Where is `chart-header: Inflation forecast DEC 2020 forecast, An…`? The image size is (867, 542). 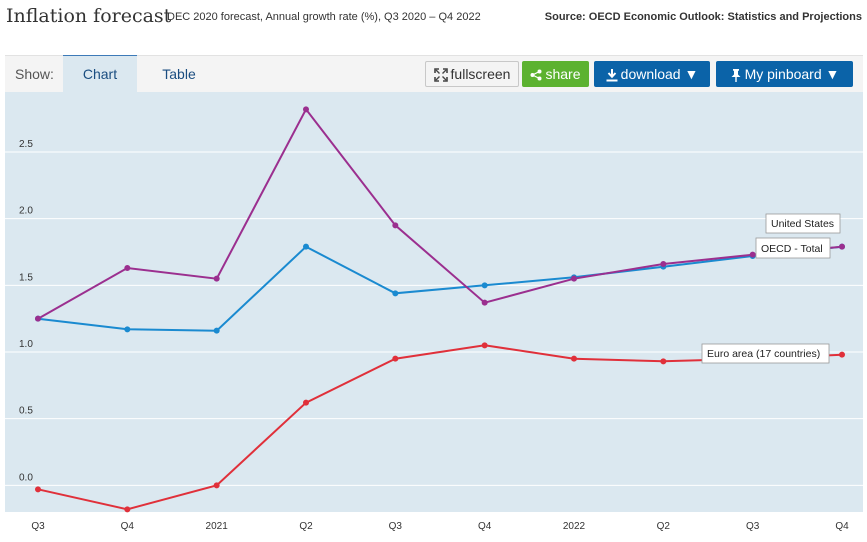
chart-header: Inflation forecast DEC 2020 forecast, An… is located at coordinates (433, 17).